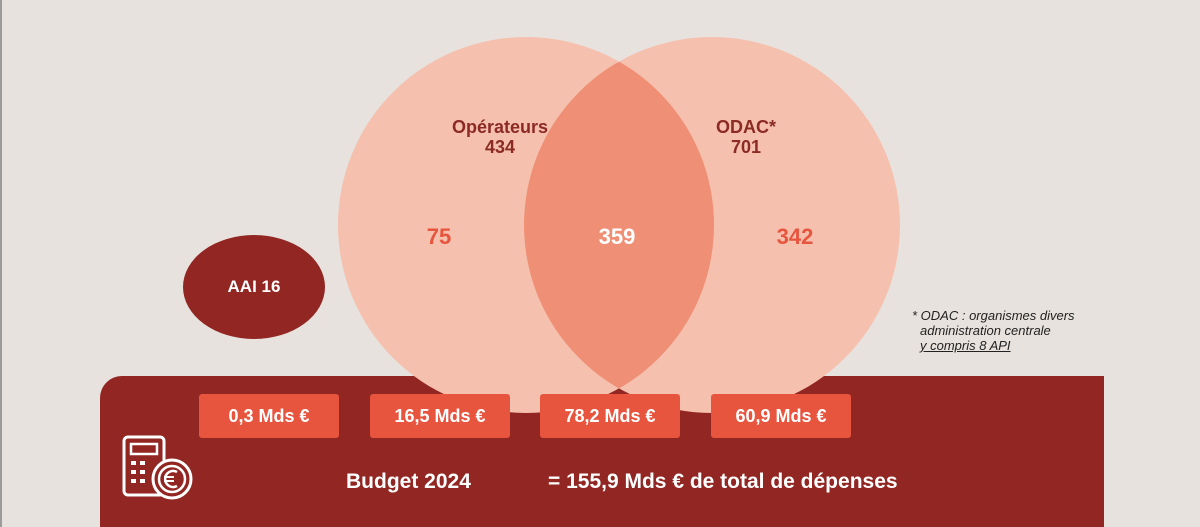  Describe the element at coordinates (157, 467) in the screenshot. I see `calculator-euro-icon` at that location.